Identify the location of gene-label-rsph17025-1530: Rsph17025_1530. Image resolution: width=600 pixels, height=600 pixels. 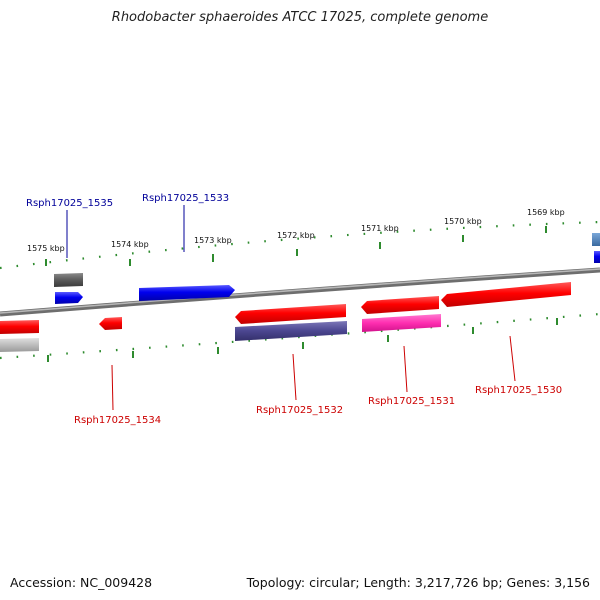
(518, 390).